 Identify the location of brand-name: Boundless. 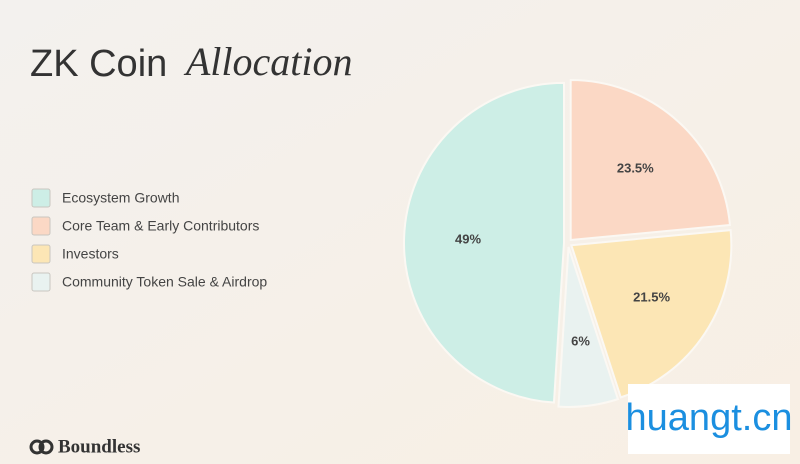
(99, 446).